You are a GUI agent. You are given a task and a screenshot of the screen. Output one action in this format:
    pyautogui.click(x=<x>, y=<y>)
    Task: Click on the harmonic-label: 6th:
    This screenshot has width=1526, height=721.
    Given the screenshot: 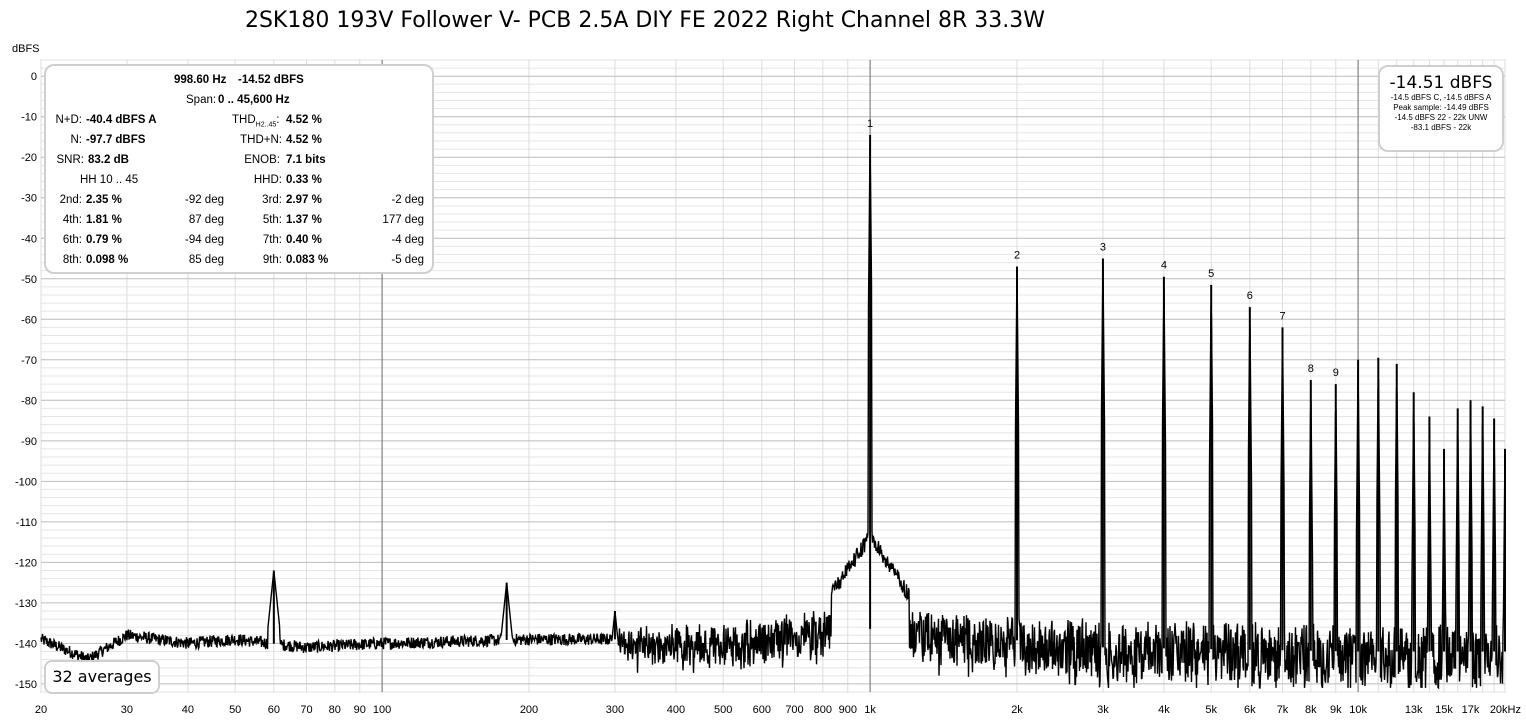 What is the action you would take?
    pyautogui.click(x=72, y=240)
    